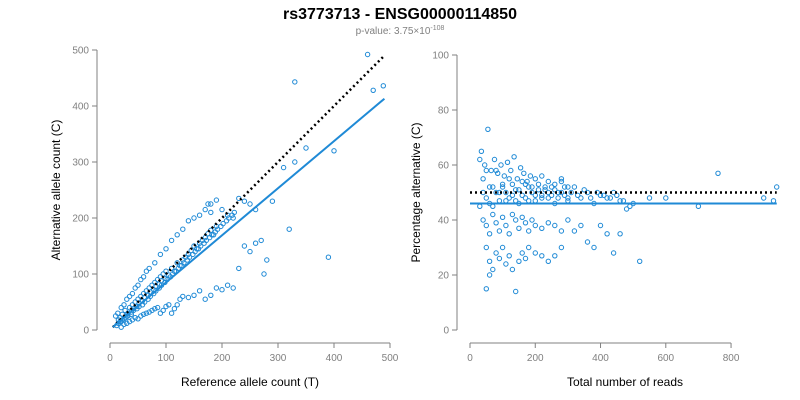 The height and width of the screenshot is (400, 800). I want to click on x-tick-label: 800, so click(731, 358).